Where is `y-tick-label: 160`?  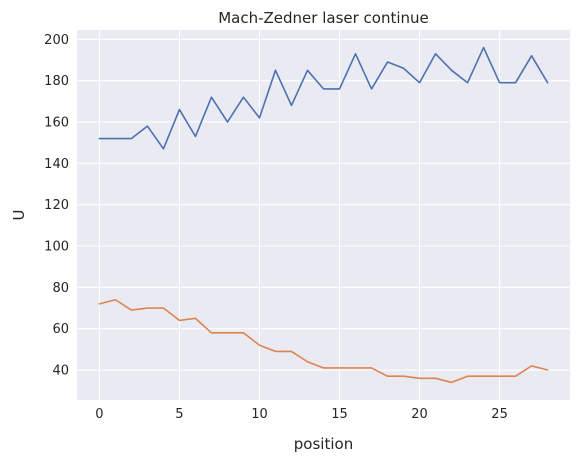 y-tick-label: 160 is located at coordinates (56, 122).